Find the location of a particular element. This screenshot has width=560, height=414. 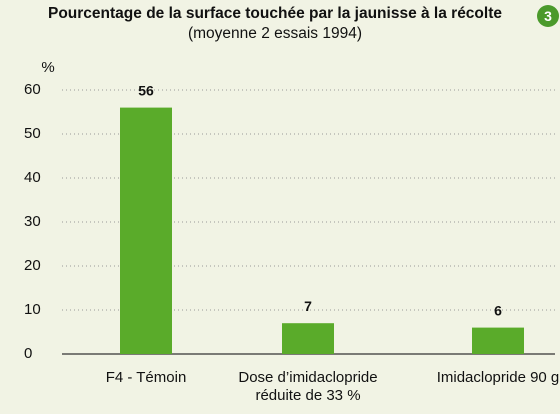

x-tick-label: Dose d’imidaclopride réduite de 33 % is located at coordinates (308, 386).